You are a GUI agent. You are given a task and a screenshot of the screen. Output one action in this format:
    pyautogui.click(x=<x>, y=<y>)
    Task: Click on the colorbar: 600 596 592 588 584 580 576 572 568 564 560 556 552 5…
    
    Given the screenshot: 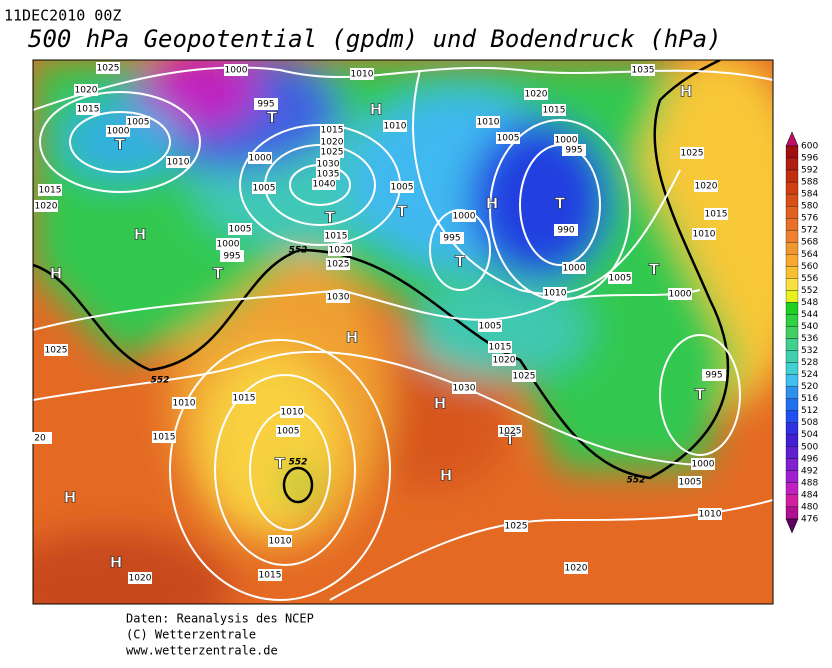 What is the action you would take?
    pyautogui.click(x=801, y=332)
    